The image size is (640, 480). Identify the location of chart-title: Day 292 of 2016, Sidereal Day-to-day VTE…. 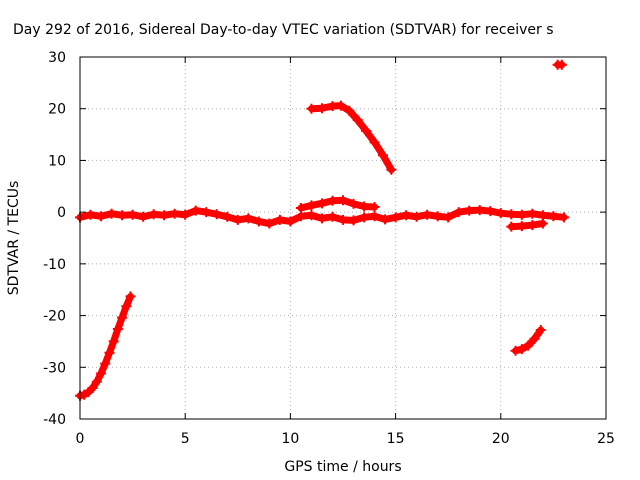
(283, 30).